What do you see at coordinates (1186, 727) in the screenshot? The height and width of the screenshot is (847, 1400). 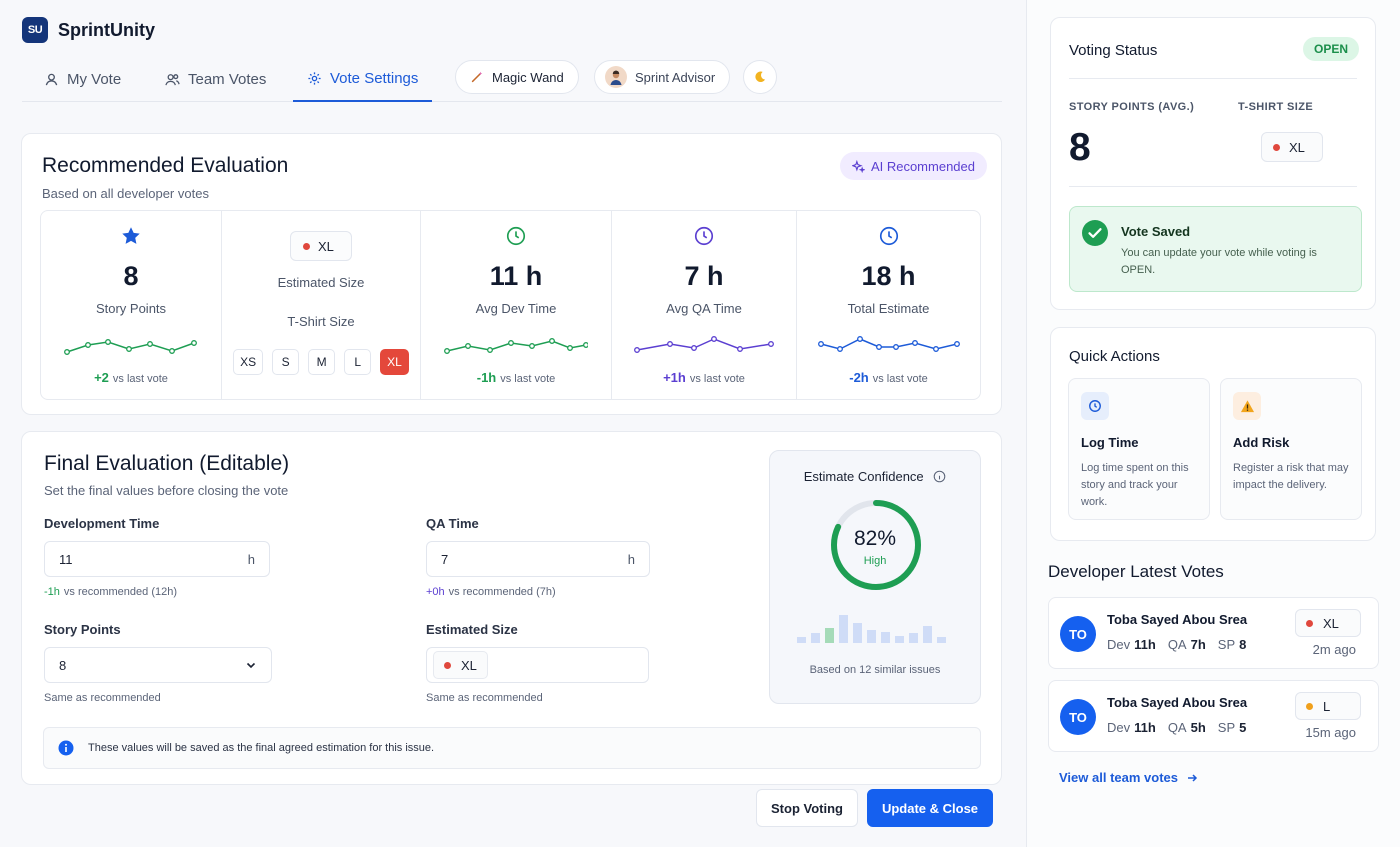 I see `qa-estimate: QA 5h` at bounding box center [1186, 727].